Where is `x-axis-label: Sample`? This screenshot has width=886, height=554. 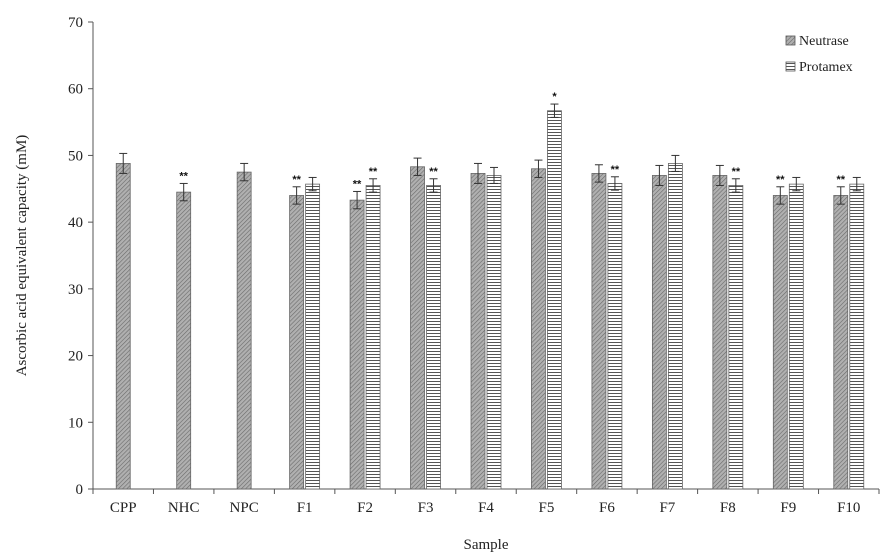
x-axis-label: Sample is located at coordinates (486, 545).